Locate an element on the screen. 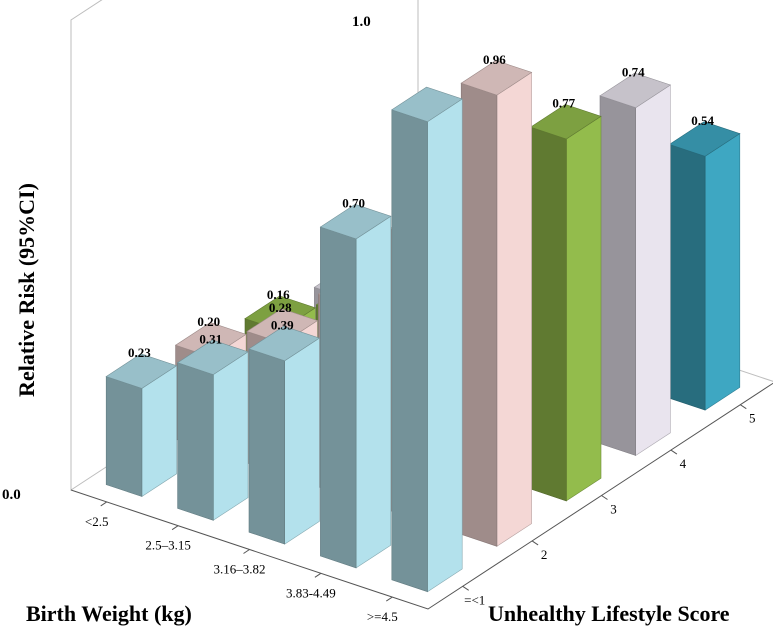  bar: 0.96 is located at coordinates (496, 299).